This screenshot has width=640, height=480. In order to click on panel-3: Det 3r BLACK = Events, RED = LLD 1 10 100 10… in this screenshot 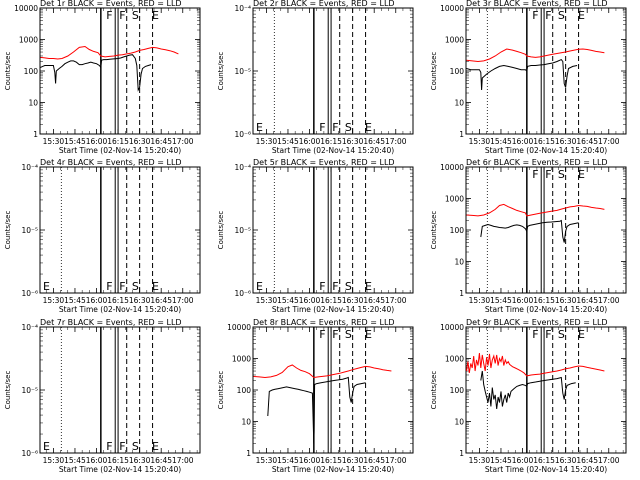, I will do `click(528, 77)`.